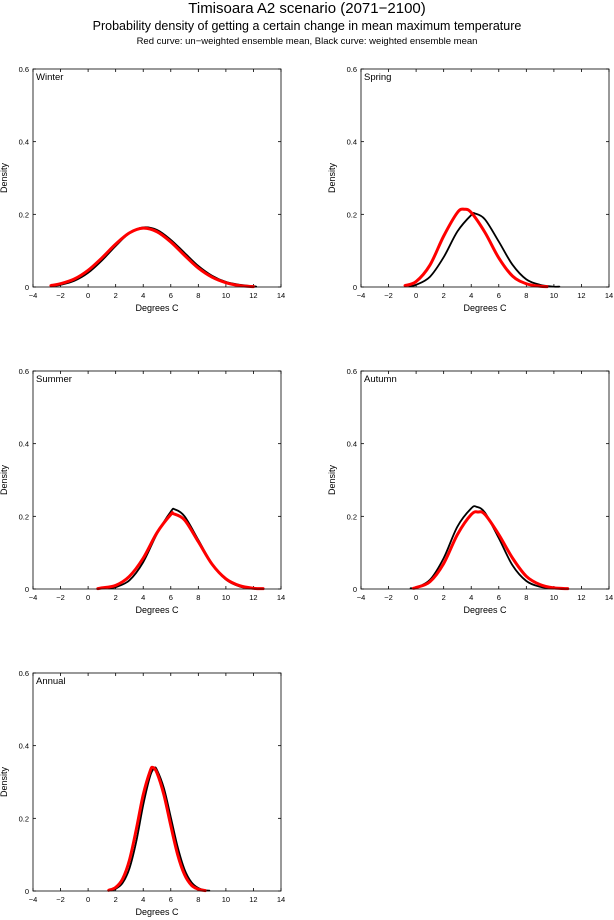  I want to click on chart-title: Timisoara A2 scenario (2071−2100), so click(307, 8).